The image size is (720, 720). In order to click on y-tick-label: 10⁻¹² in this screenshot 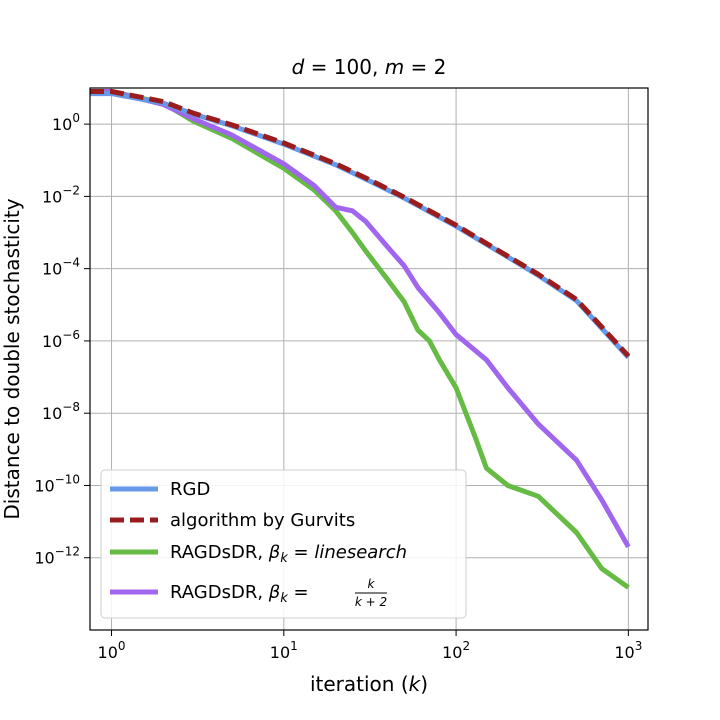, I will do `click(57, 556)`.